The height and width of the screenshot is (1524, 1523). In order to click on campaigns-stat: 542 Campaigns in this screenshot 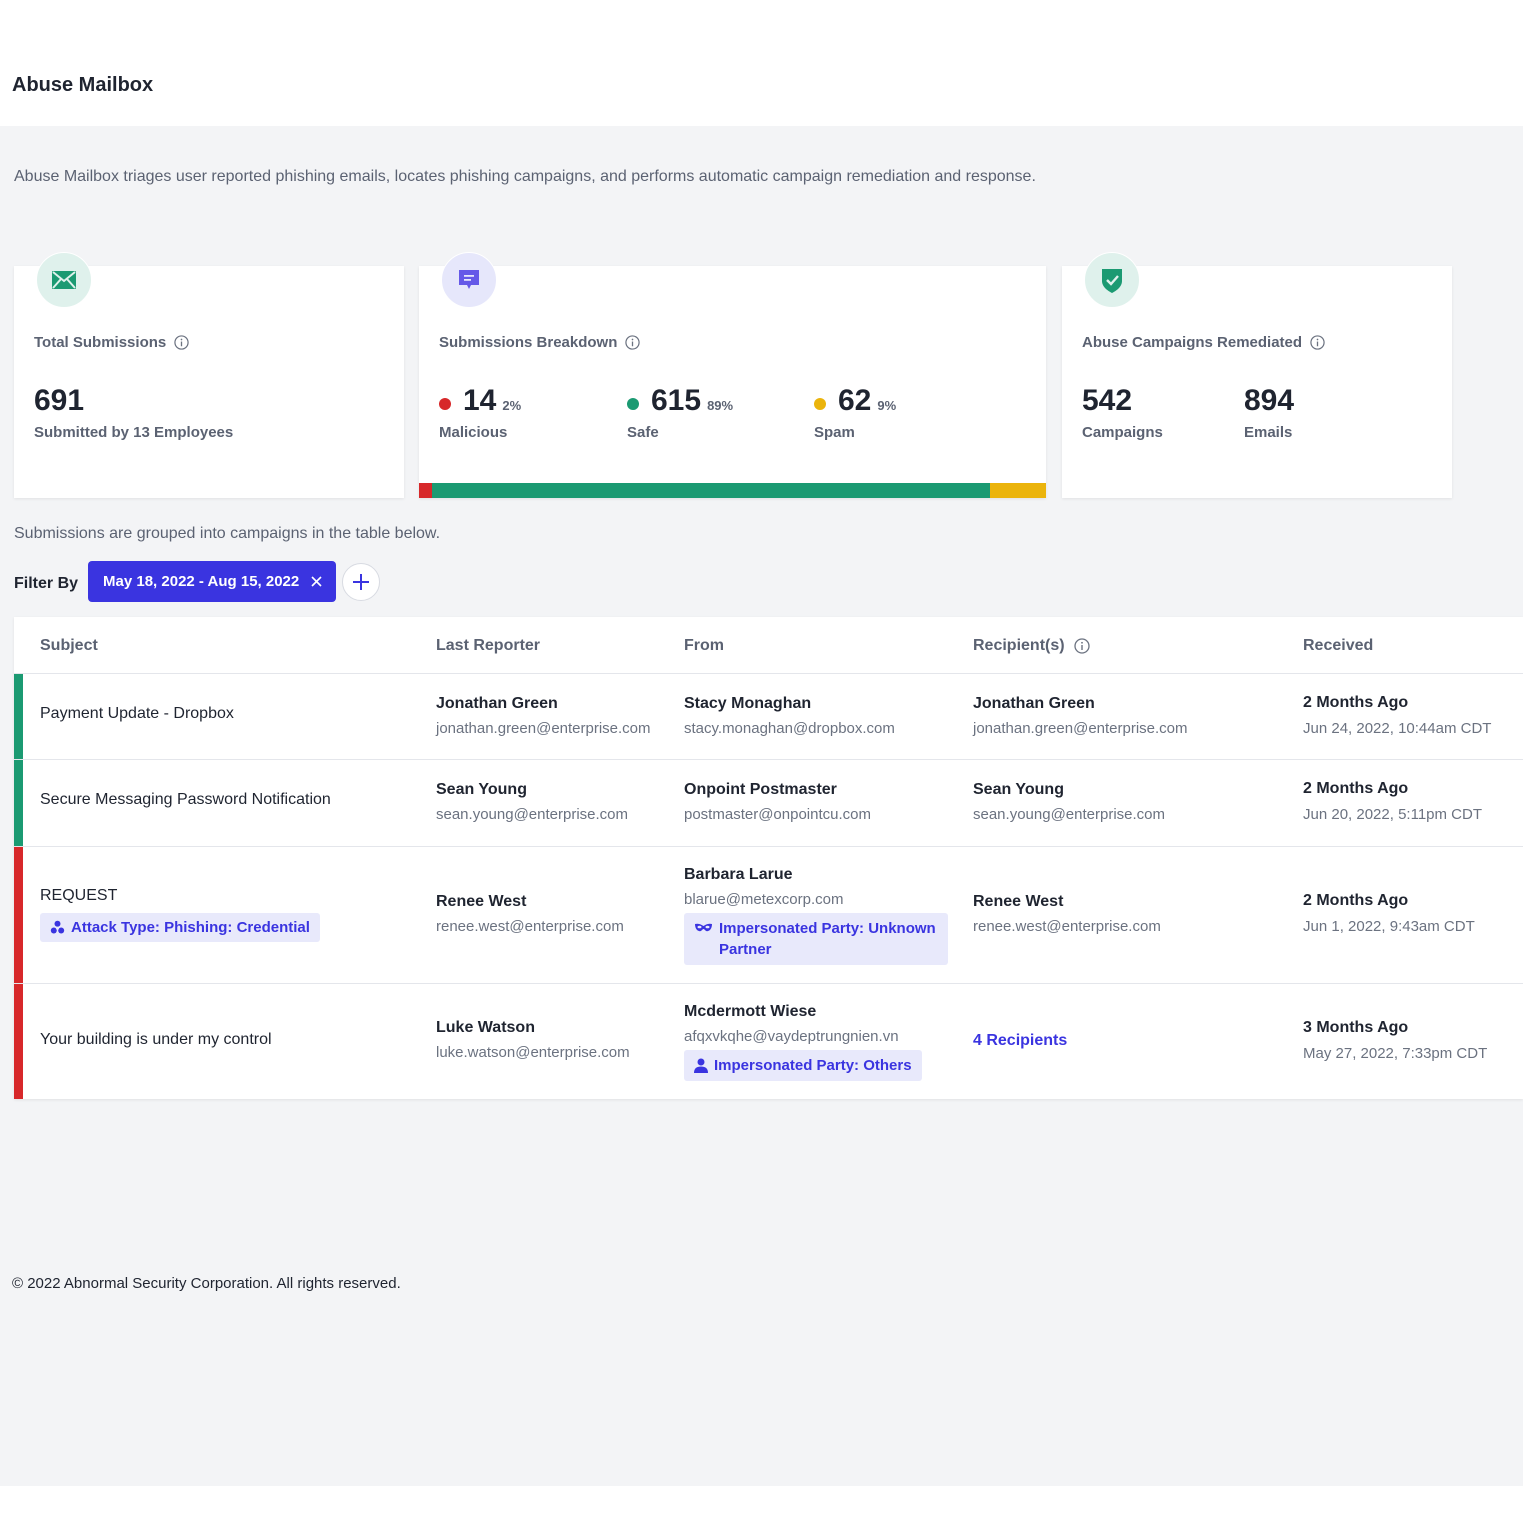, I will do `click(1122, 412)`.